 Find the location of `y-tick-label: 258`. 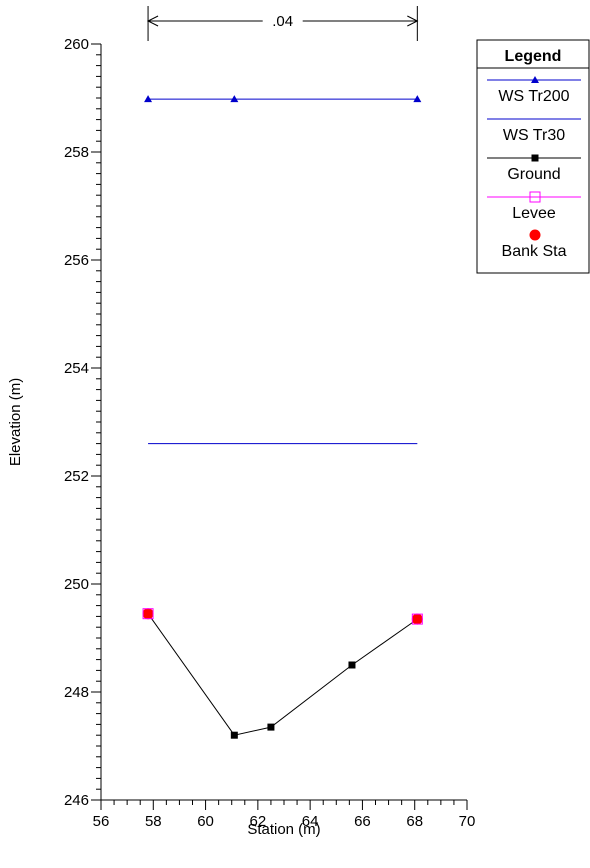

y-tick-label: 258 is located at coordinates (76, 152).